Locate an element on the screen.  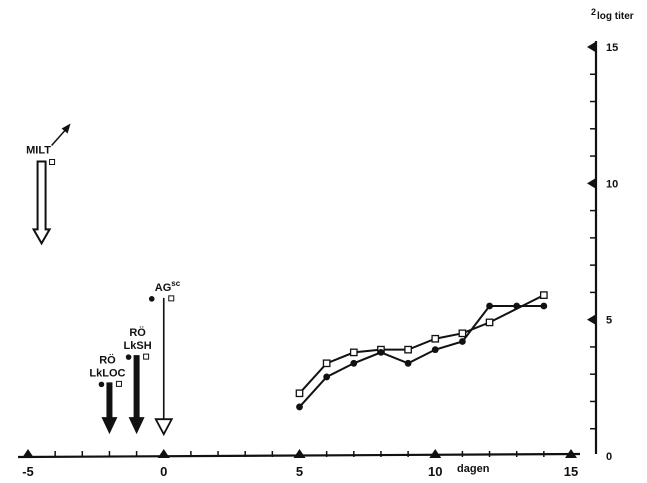
annotation-label-line2: LkSH is located at coordinates (138, 346).